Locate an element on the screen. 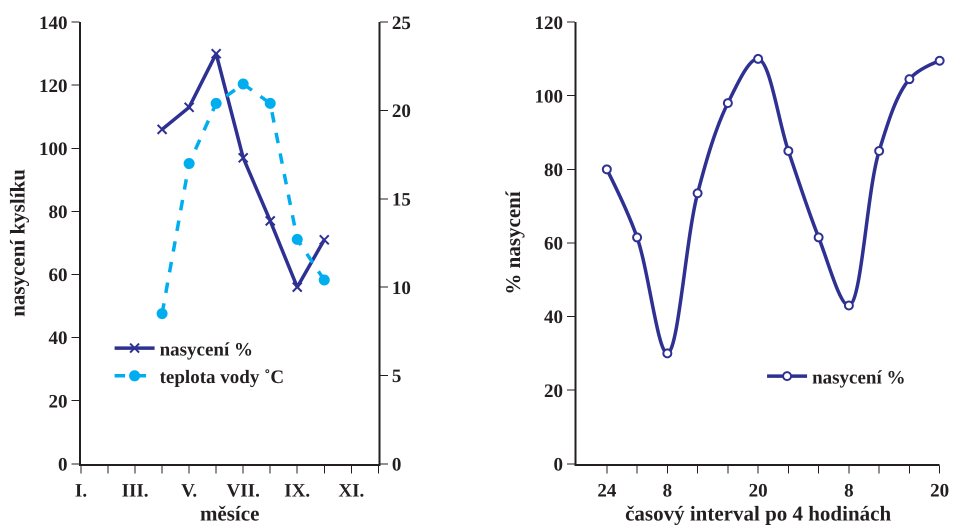 Image resolution: width=953 pixels, height=527 pixels. y-tick-label: 140 is located at coordinates (53, 23).